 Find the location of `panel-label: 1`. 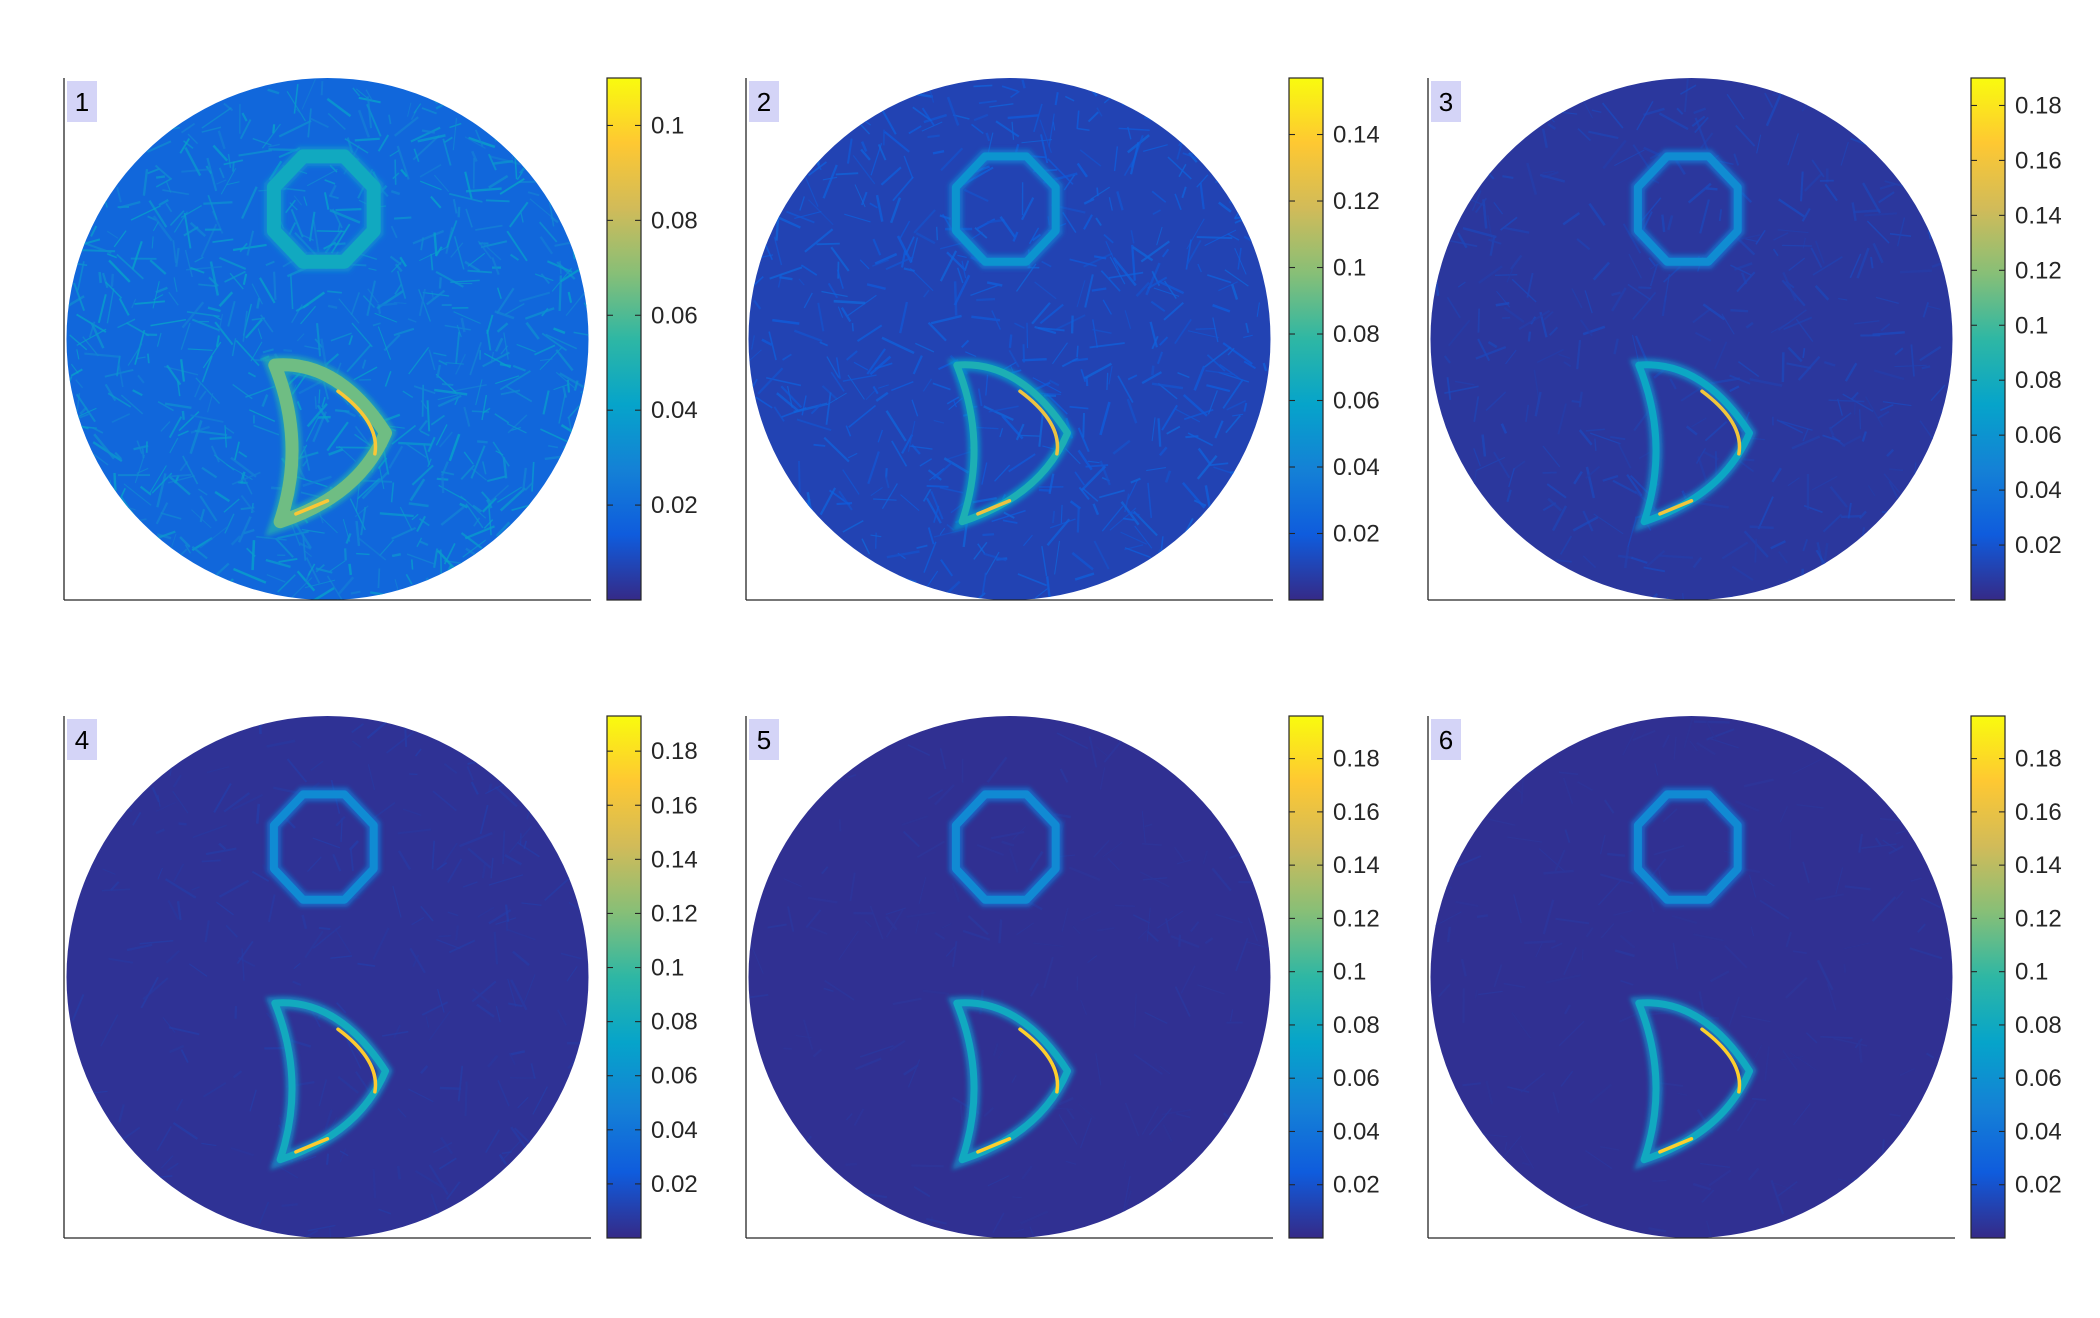

panel-label: 1 is located at coordinates (82, 102).